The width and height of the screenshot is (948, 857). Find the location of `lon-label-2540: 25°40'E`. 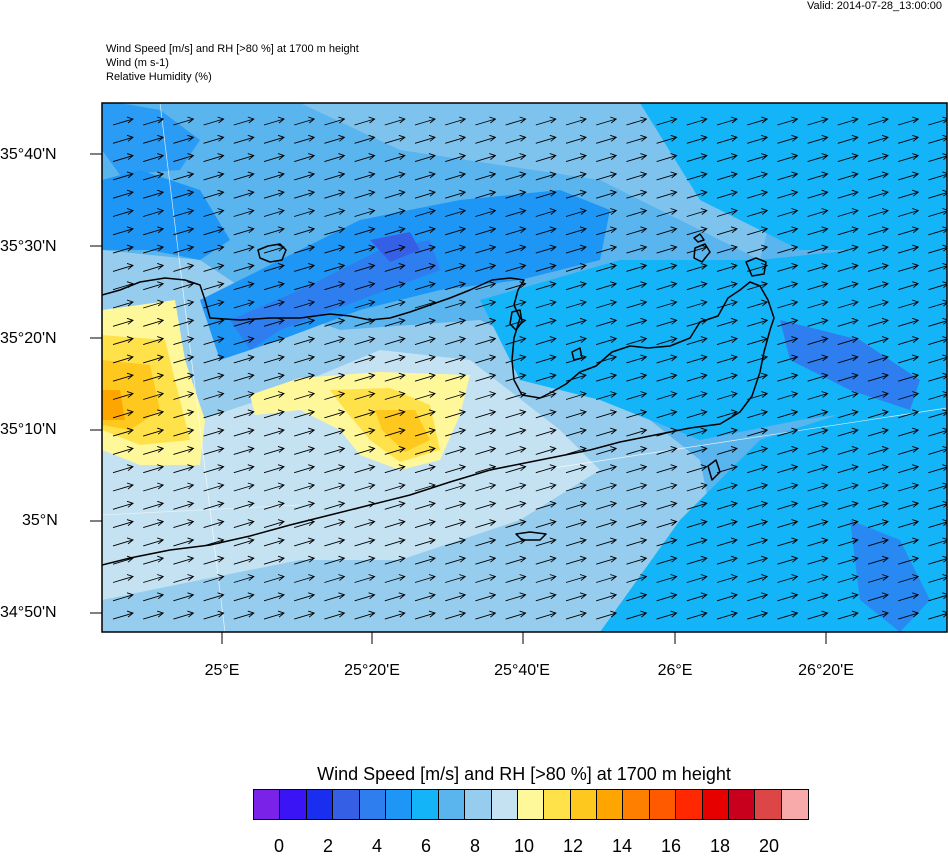

lon-label-2540: 25°40'E is located at coordinates (522, 670).